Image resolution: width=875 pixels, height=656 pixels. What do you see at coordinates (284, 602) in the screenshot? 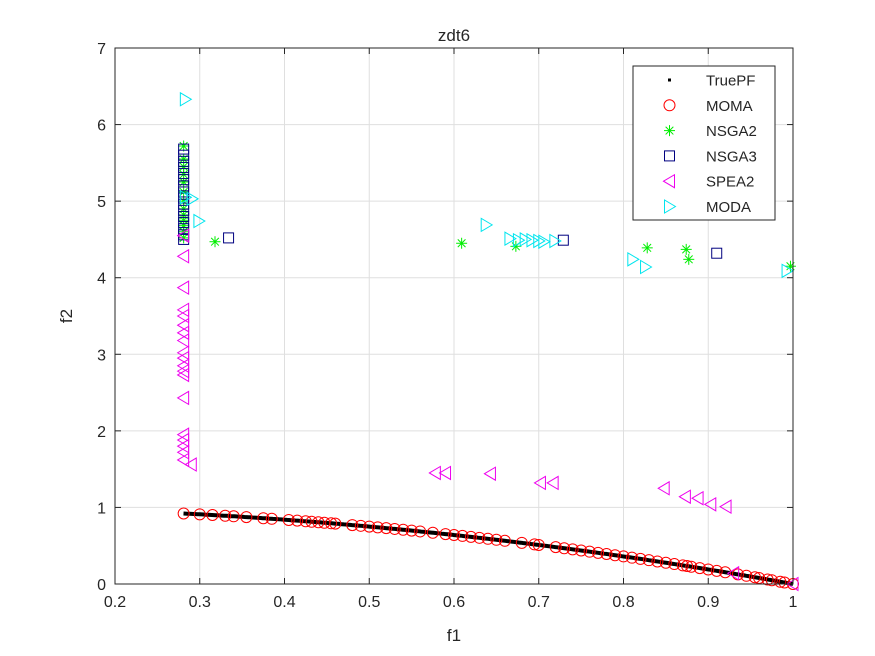
I see `x-tick-label: 0.4` at bounding box center [284, 602].